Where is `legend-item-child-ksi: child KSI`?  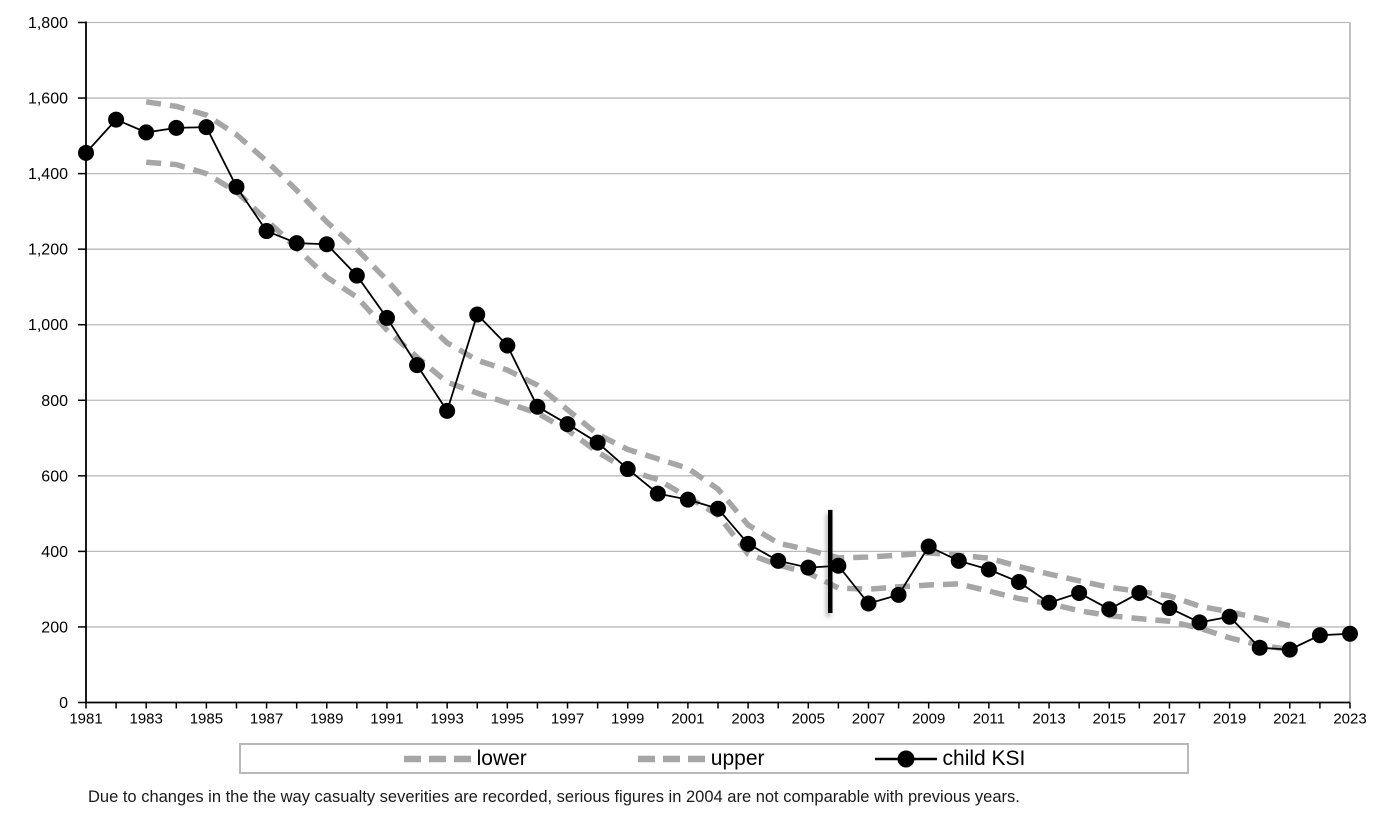
legend-item-child-ksi: child KSI is located at coordinates (950, 758).